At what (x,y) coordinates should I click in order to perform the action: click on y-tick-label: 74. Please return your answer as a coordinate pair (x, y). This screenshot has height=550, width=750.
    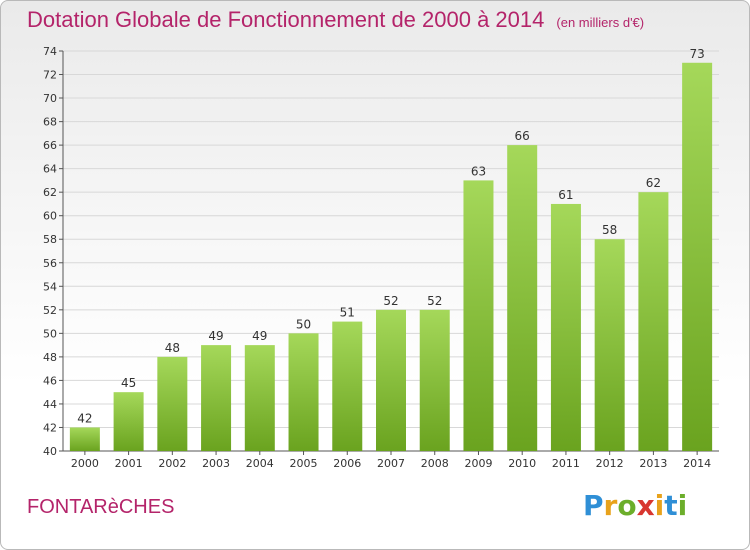
    Looking at the image, I should click on (50, 51).